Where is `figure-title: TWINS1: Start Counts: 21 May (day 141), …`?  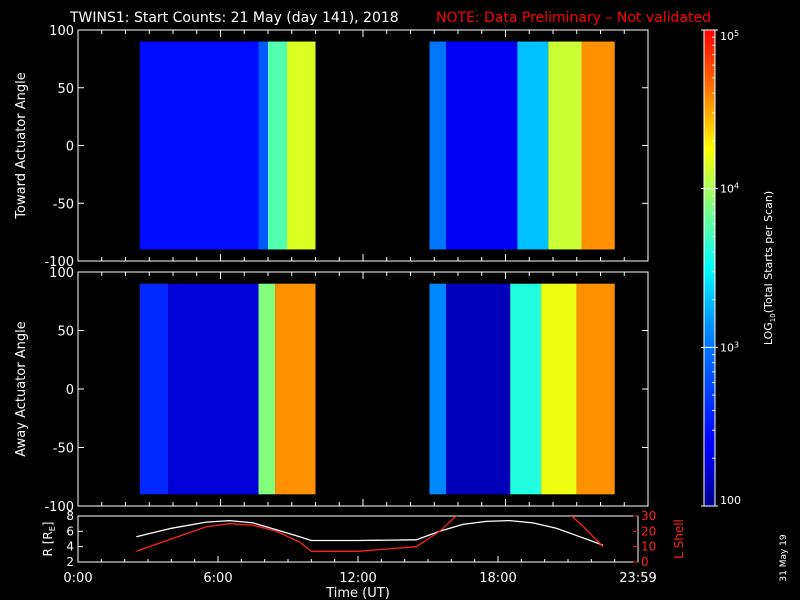
figure-title: TWINS1: Start Counts: 21 May (day 141), … is located at coordinates (234, 18).